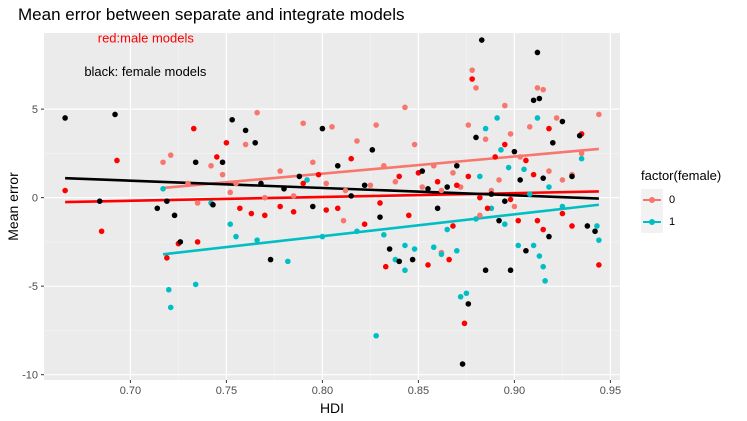  Describe the element at coordinates (672, 222) in the screenshot. I see `legend-label-1: 1` at that location.